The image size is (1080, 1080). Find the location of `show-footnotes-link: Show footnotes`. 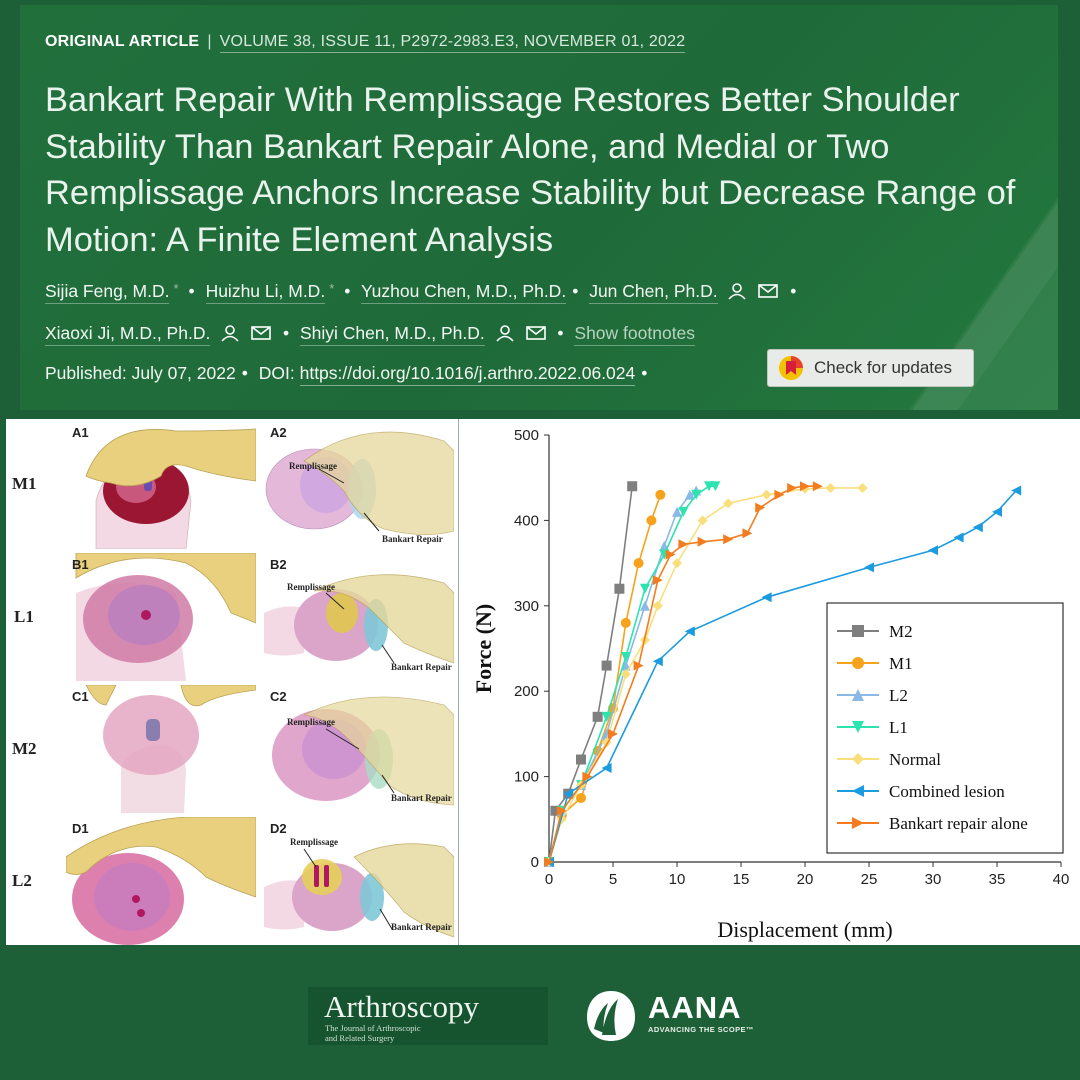

show-footnotes-link: Show footnotes is located at coordinates (635, 334).